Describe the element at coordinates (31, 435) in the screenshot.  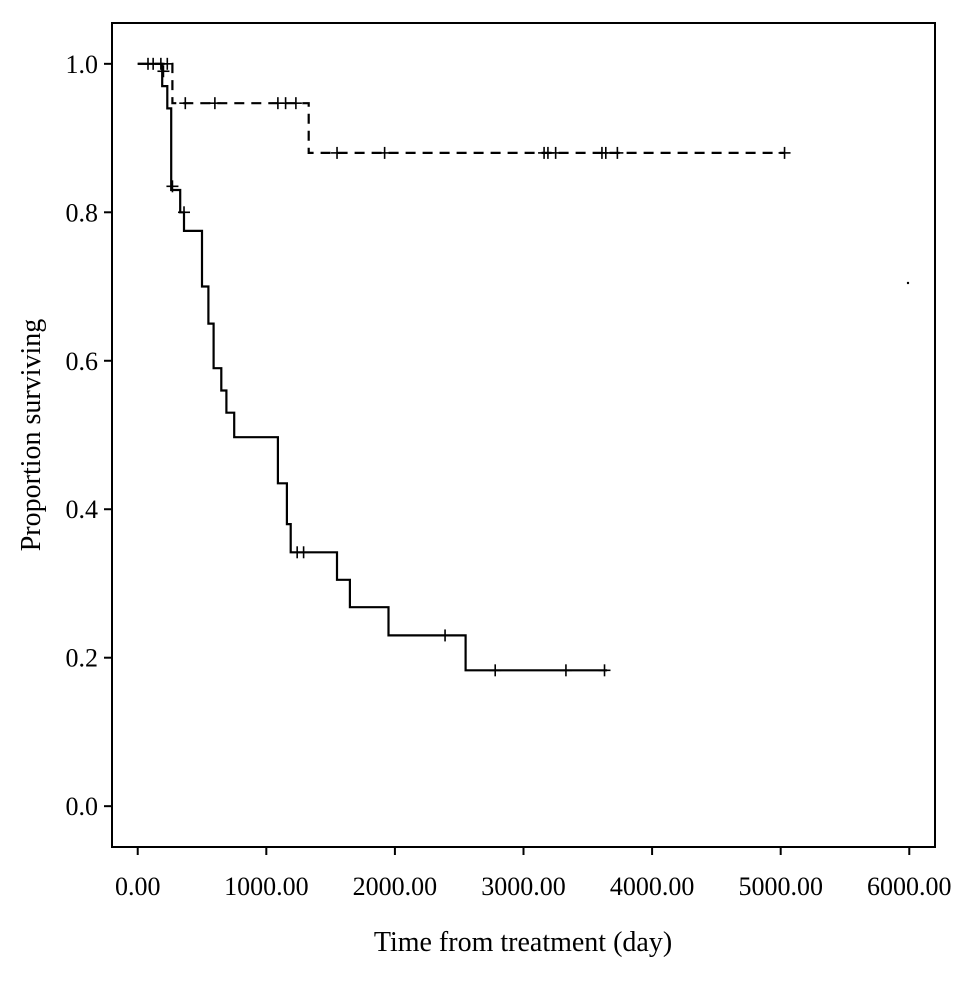
I see `y-axis-title: Proportion surviving` at that location.